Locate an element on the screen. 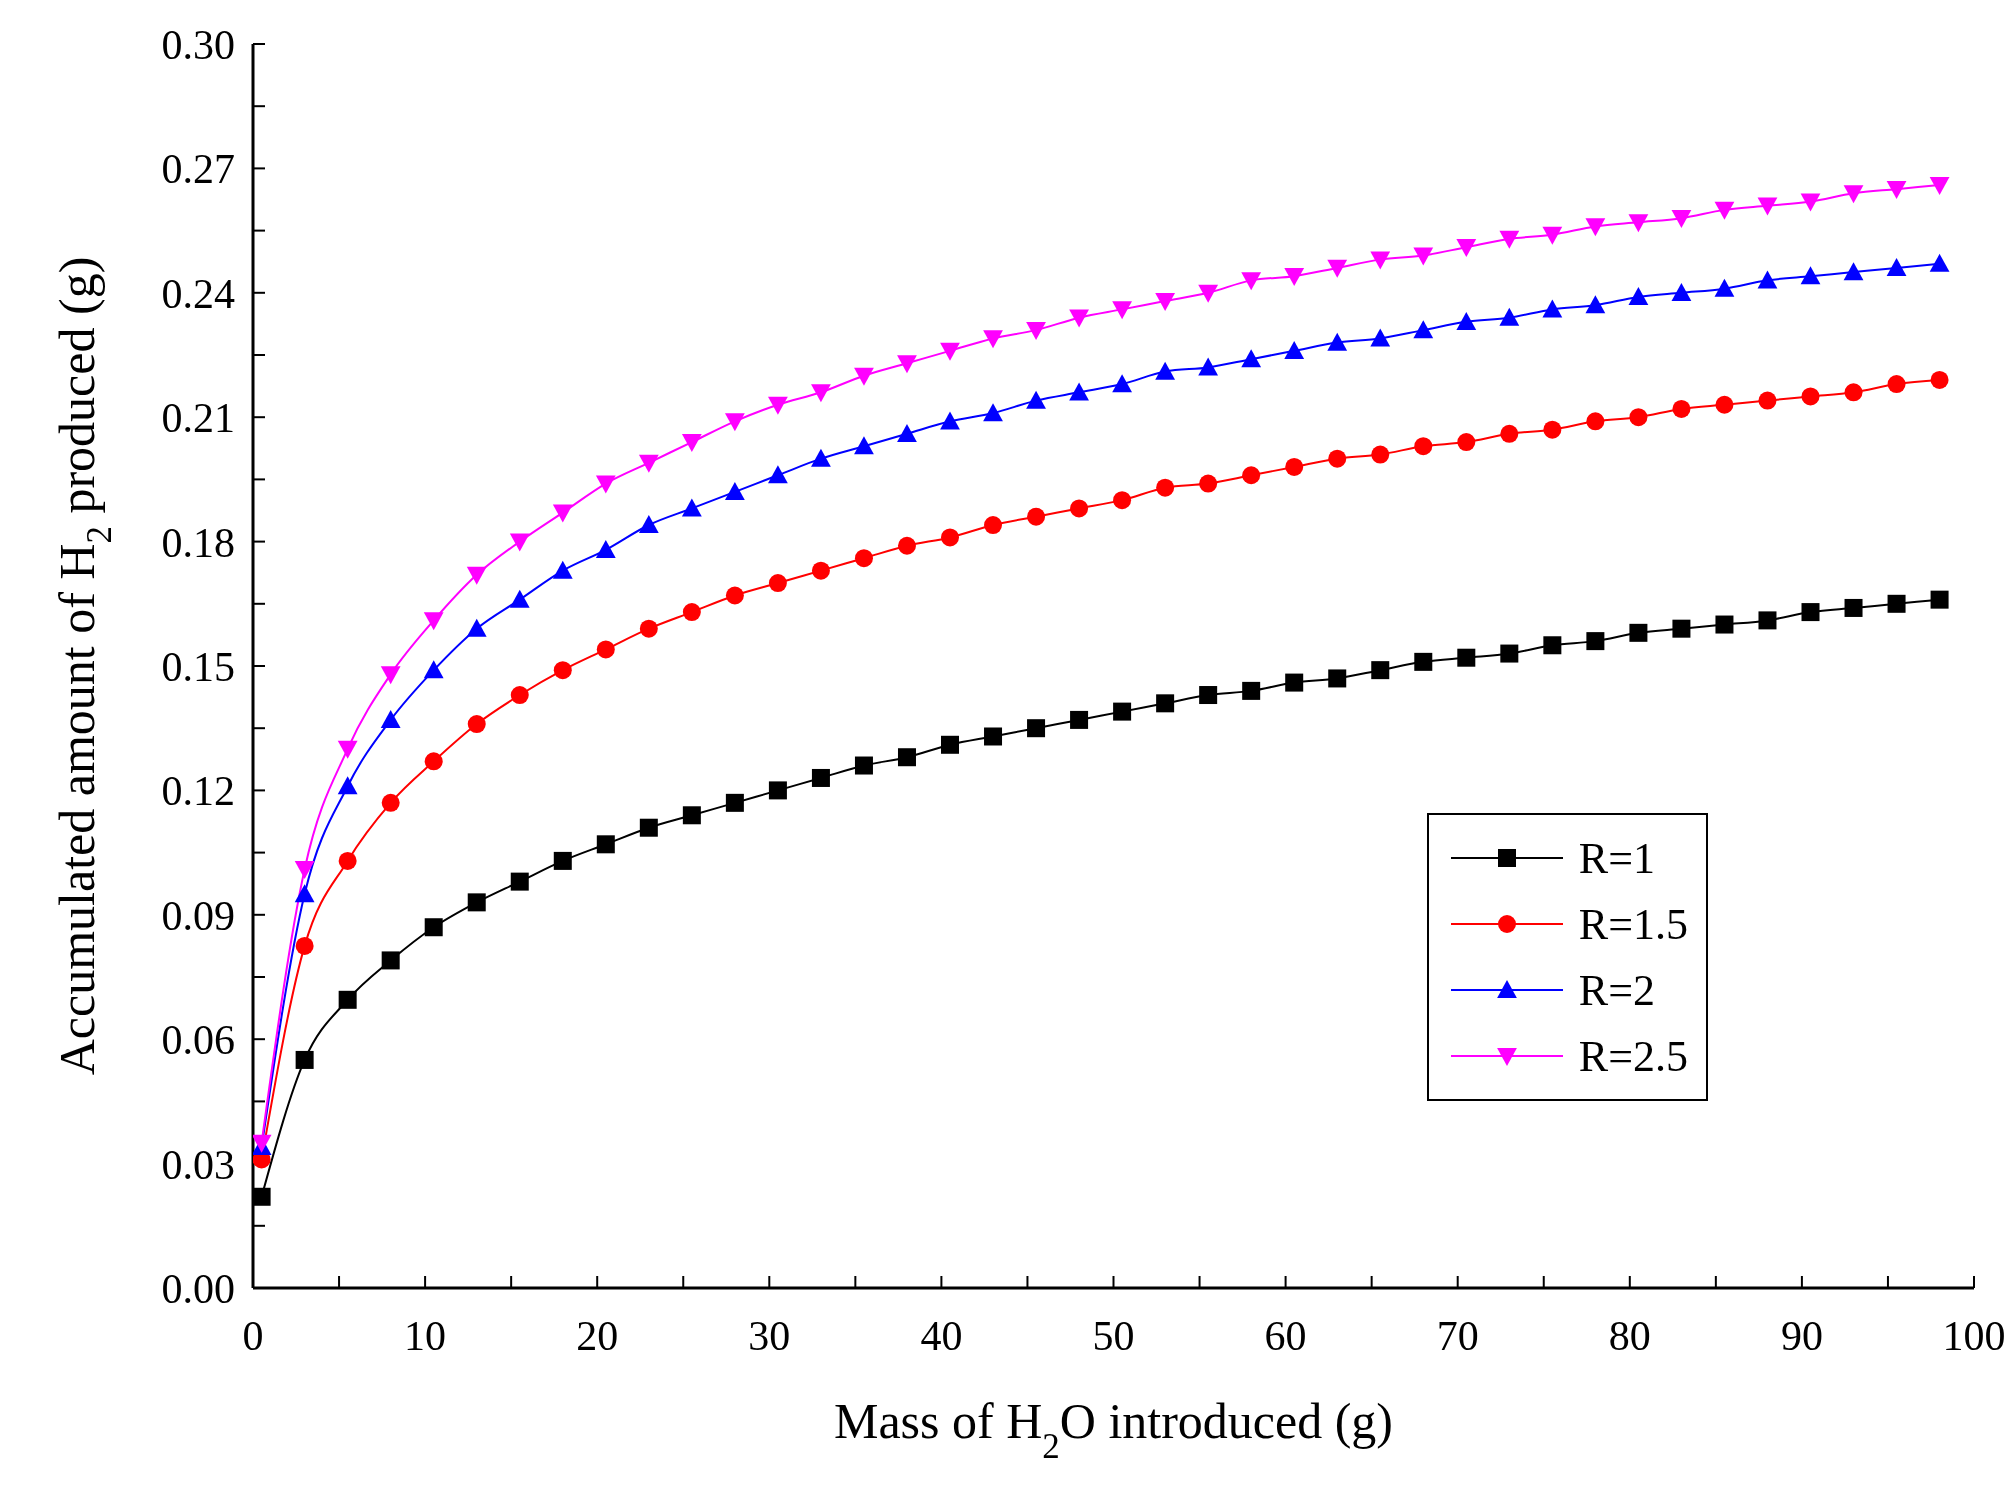 The width and height of the screenshot is (2015, 1509). y-tick-label: 0.15 is located at coordinates (198, 666).